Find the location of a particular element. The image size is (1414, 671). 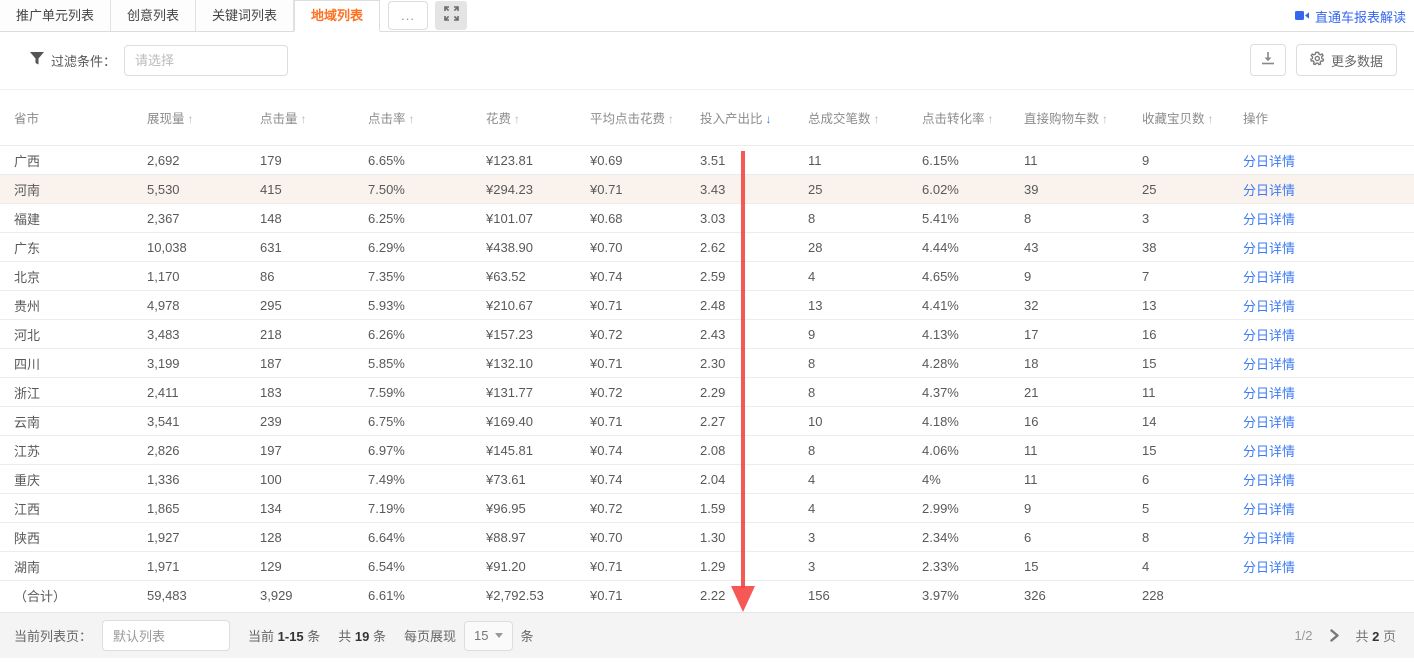

fullscreen-button is located at coordinates (451, 15).